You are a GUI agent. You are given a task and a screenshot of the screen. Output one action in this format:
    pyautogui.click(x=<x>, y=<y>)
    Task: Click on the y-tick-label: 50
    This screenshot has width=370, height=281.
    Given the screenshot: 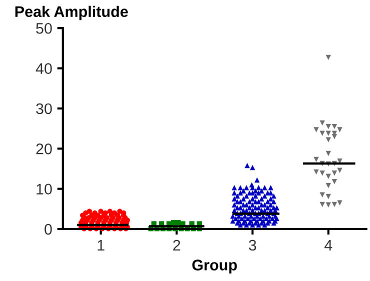 What is the action you would take?
    pyautogui.click(x=44, y=28)
    